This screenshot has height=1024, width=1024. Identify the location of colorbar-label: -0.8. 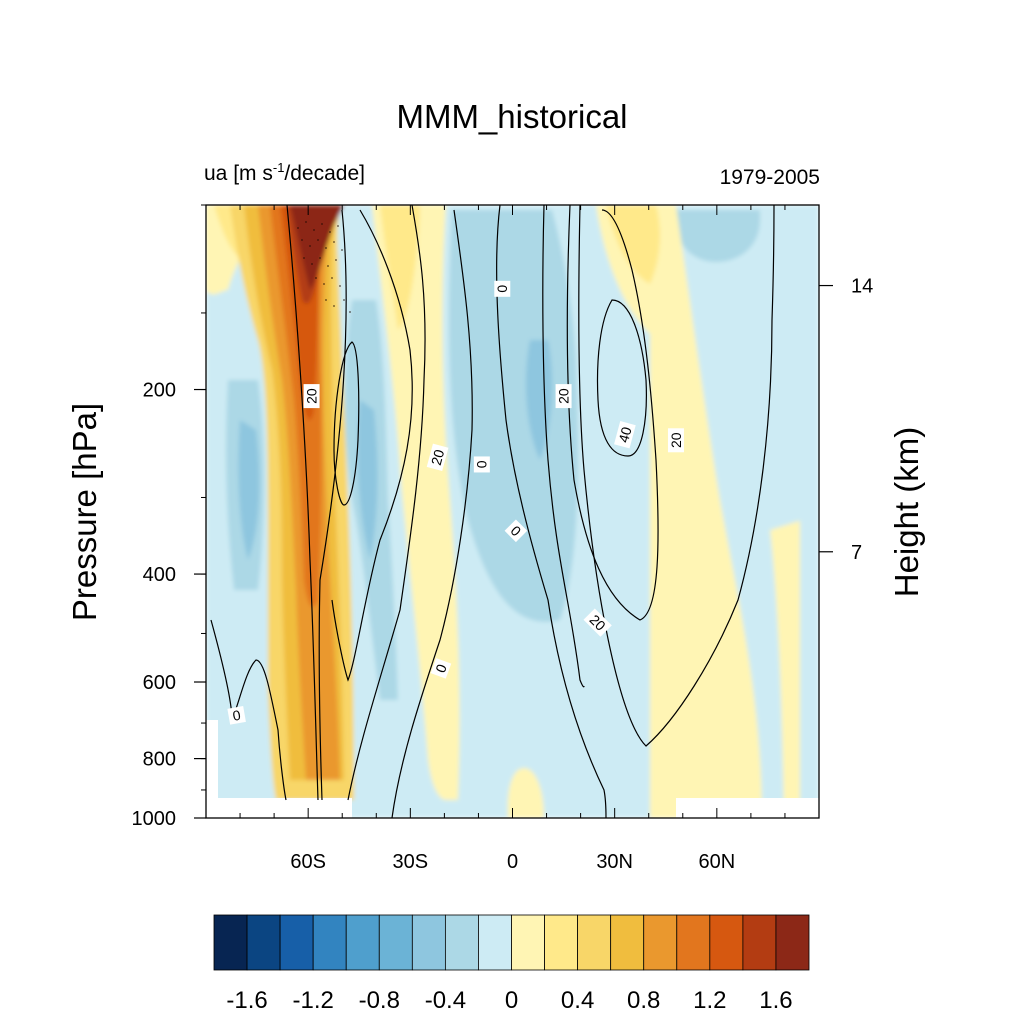
(379, 1000).